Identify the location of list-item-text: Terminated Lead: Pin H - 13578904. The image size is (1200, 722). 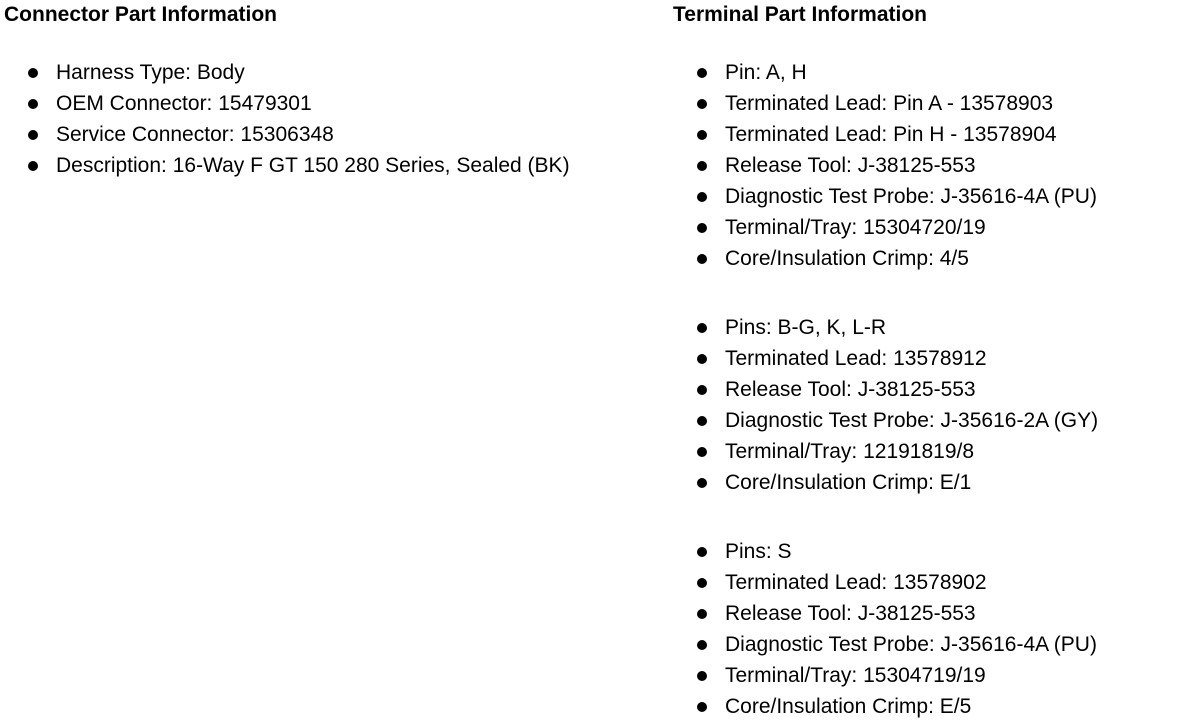
(891, 134).